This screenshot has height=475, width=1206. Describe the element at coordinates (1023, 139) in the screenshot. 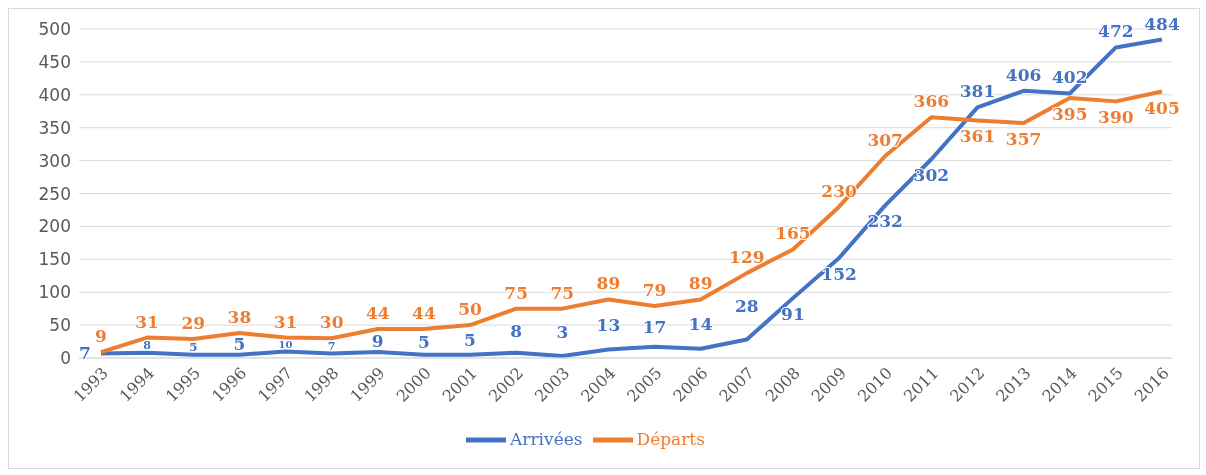

I see `data-label: 357` at that location.